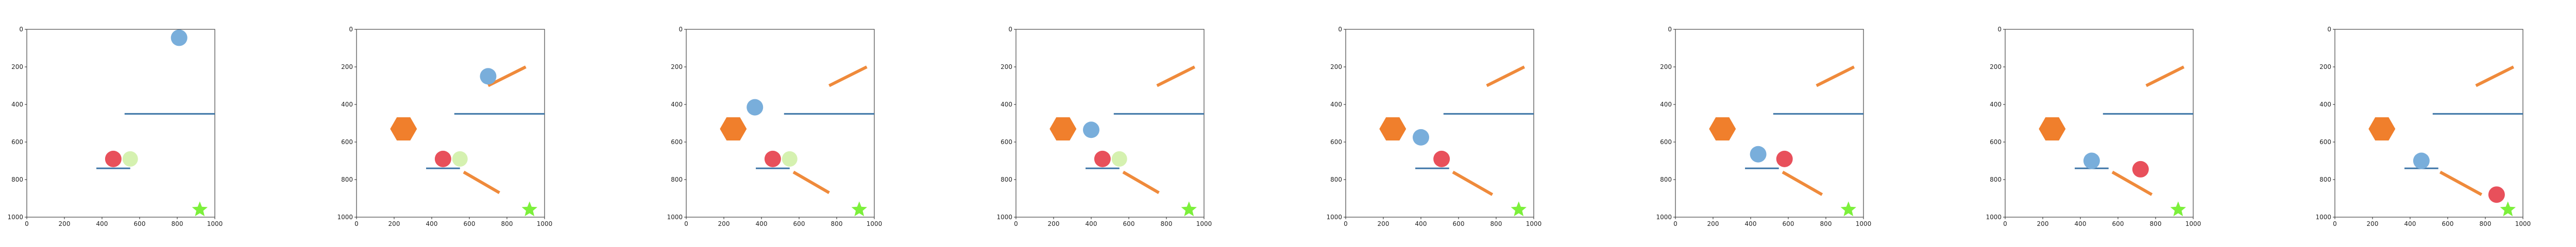  I want to click on frame-6: 0 0 200 200 400 400 600 600 800 800 1000 1000, so click(1813, 123).